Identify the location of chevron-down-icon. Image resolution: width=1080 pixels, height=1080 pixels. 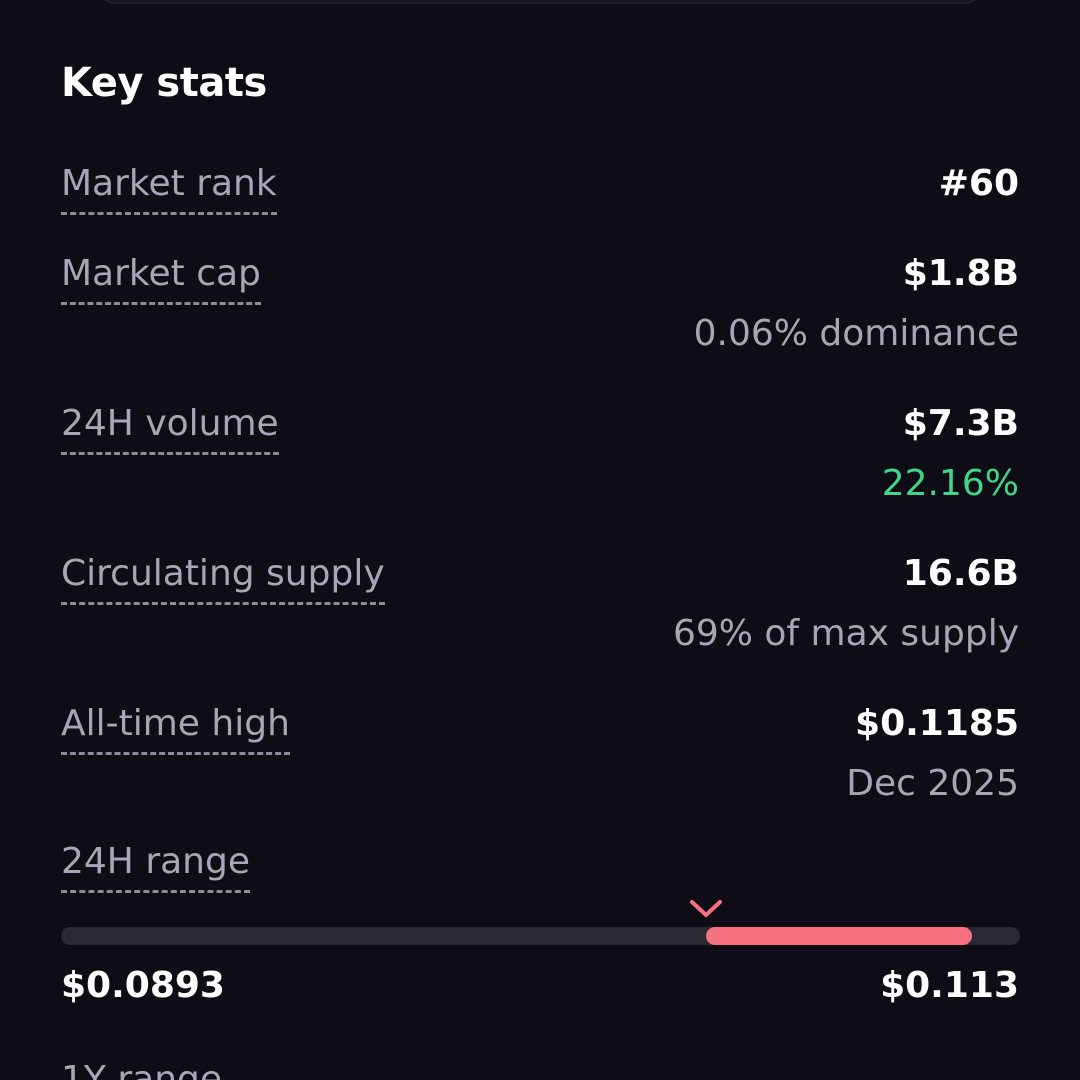
(706, 908).